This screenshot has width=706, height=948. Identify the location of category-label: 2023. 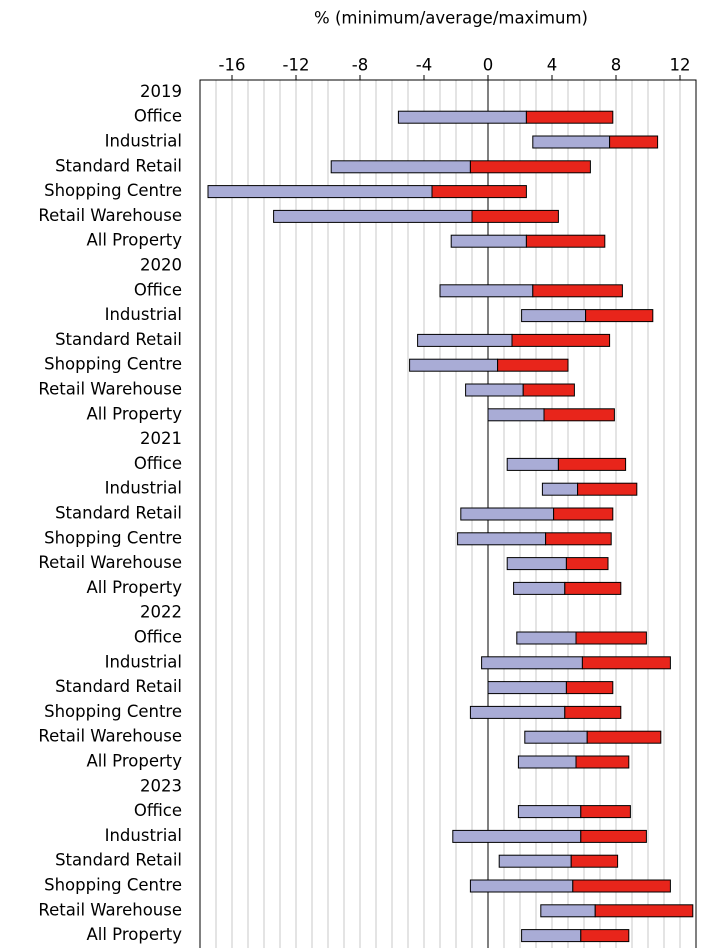
(161, 785).